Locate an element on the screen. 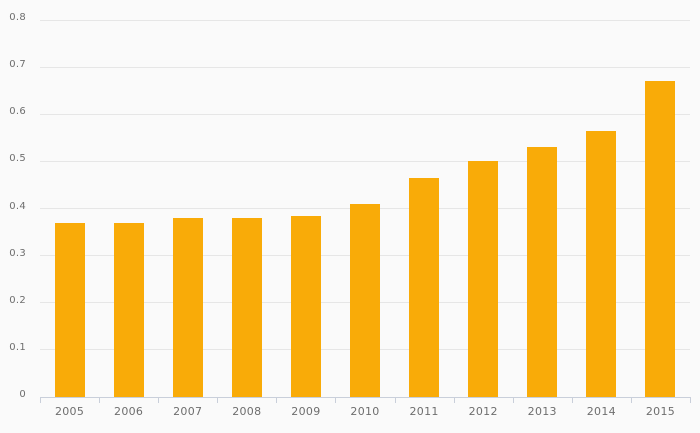 The image size is (700, 433). bar-2010 is located at coordinates (365, 300).